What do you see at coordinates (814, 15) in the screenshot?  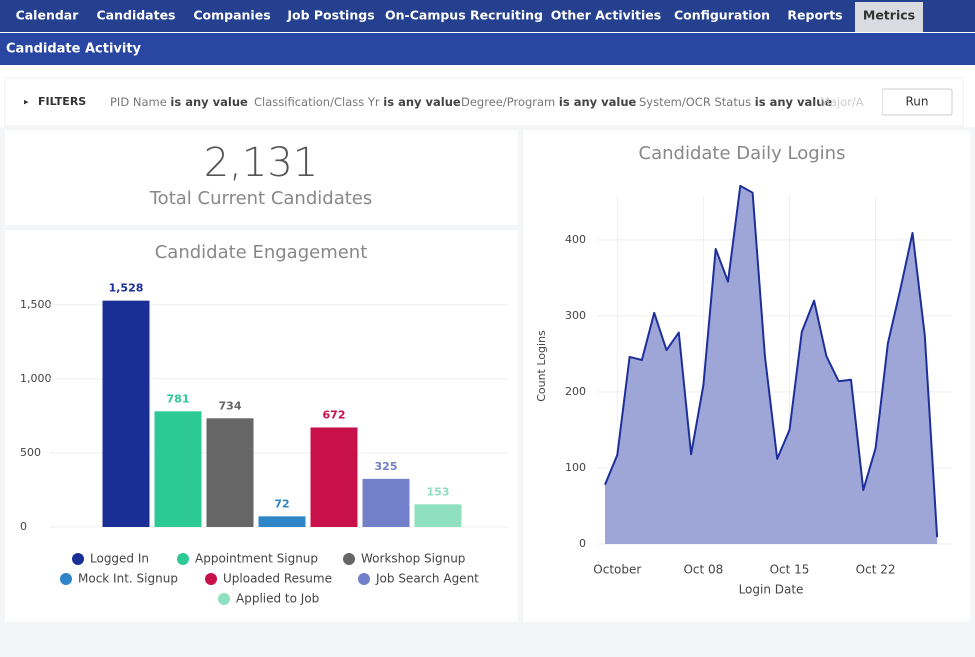 I see `nav-item: Reports` at bounding box center [814, 15].